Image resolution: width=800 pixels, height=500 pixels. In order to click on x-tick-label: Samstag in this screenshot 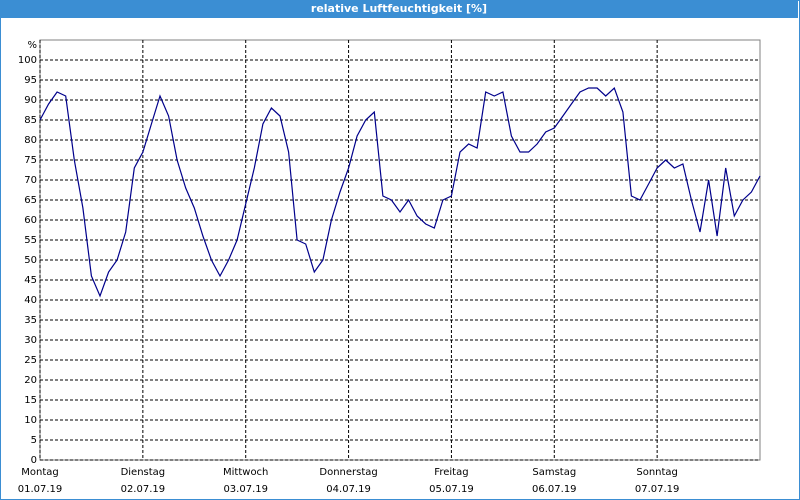, I will do `click(554, 472)`.